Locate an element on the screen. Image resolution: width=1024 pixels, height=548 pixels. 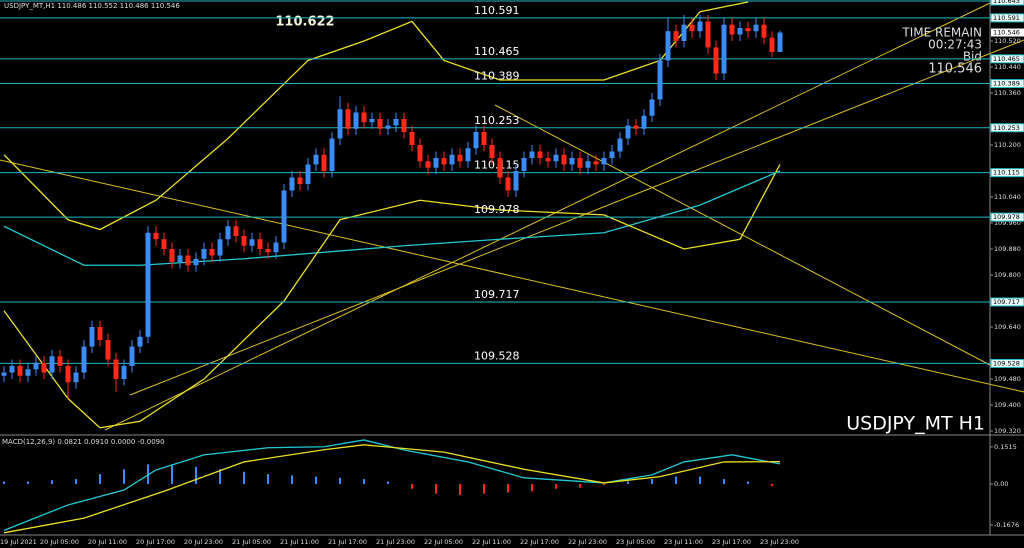
x-tick-label: 22 Jul 17:00 is located at coordinates (539, 542).